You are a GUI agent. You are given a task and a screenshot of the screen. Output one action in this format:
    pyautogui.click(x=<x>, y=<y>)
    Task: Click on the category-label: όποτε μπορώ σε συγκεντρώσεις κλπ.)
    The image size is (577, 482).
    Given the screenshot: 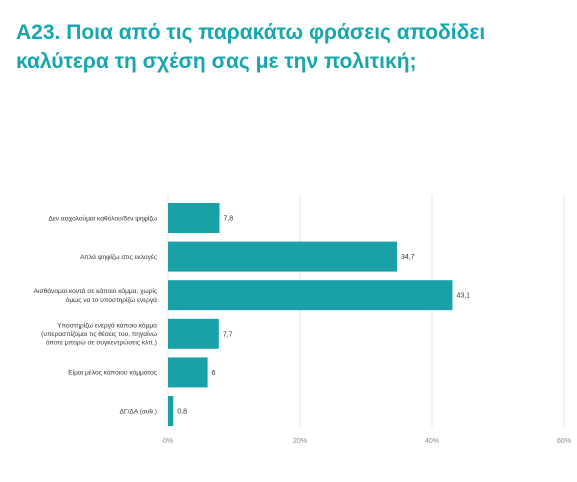 What is the action you would take?
    pyautogui.click(x=101, y=343)
    